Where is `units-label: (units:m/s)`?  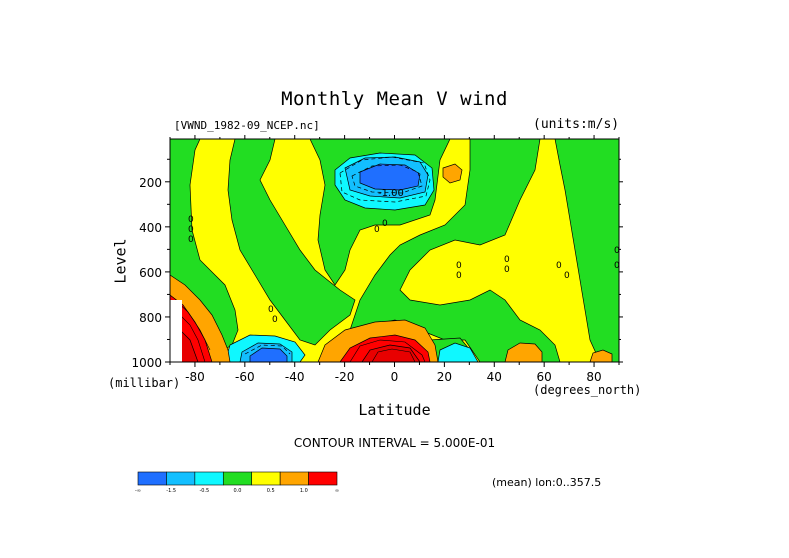 units-label: (units:m/s) is located at coordinates (576, 124).